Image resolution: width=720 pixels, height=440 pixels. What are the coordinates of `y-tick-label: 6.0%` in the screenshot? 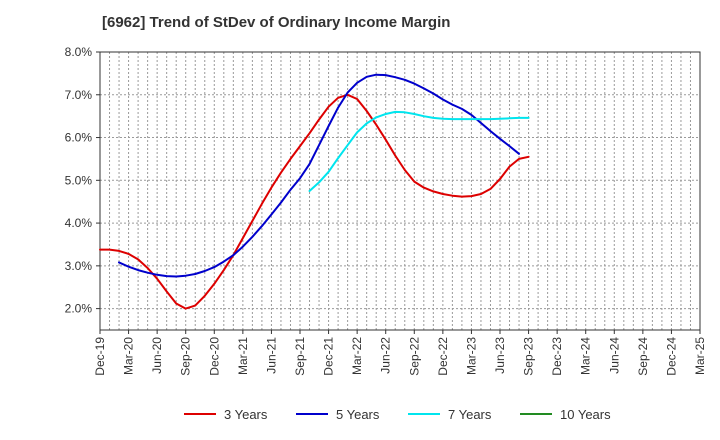 It's located at (79, 138).